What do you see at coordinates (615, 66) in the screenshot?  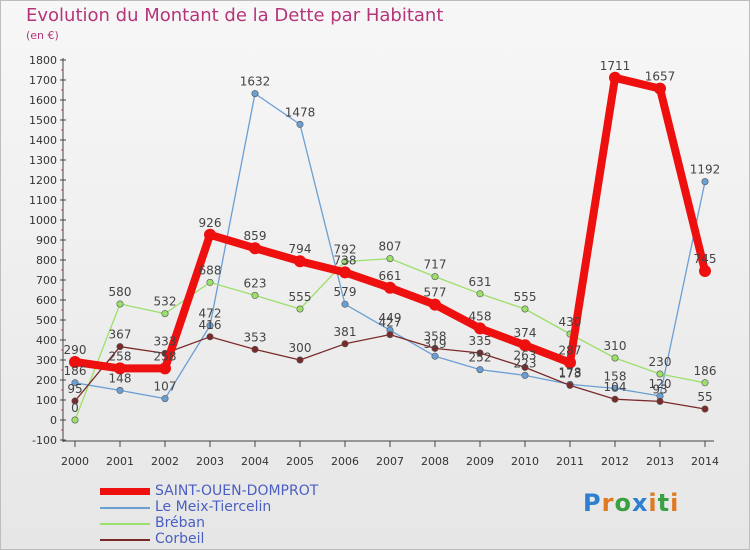 I see `data-label: 1711` at bounding box center [615, 66].